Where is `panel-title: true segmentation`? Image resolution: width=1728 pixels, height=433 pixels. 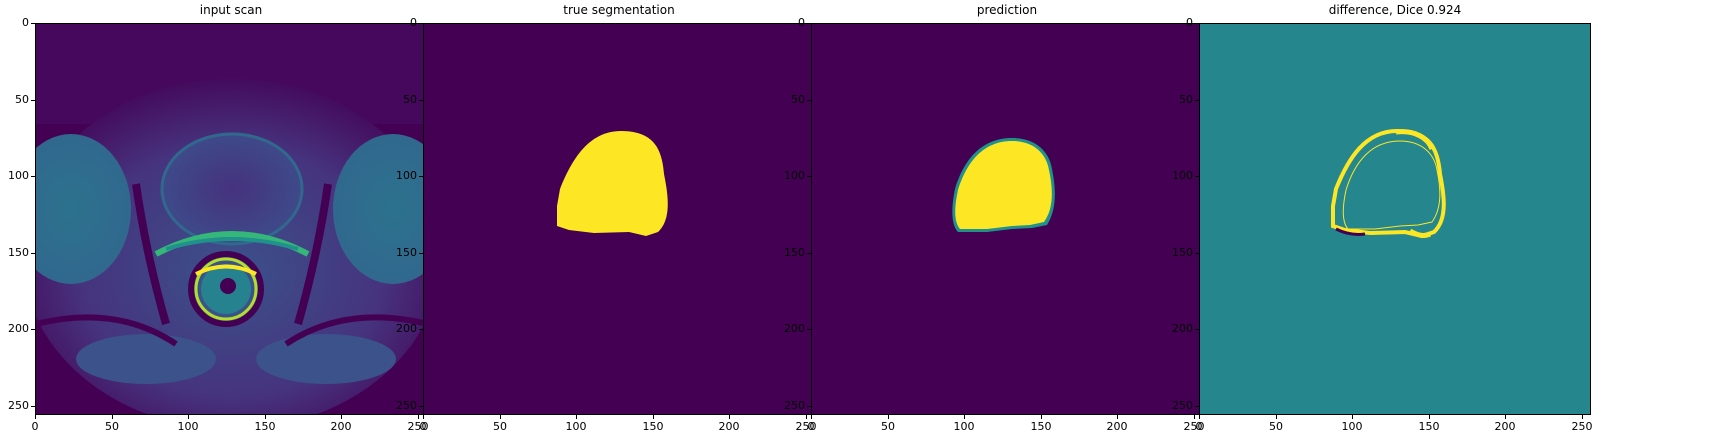
panel-title: true segmentation is located at coordinates (619, 10).